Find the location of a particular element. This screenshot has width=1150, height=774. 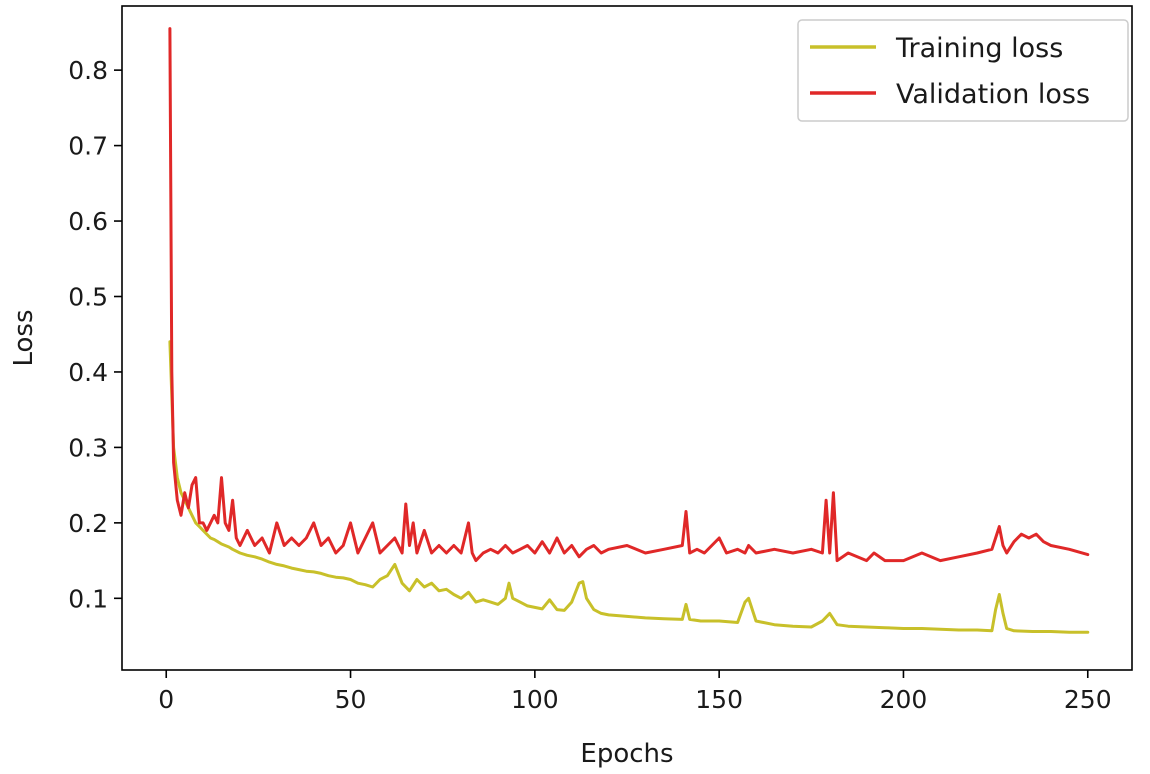

y-tick-label: 0.1 is located at coordinates (88, 598).